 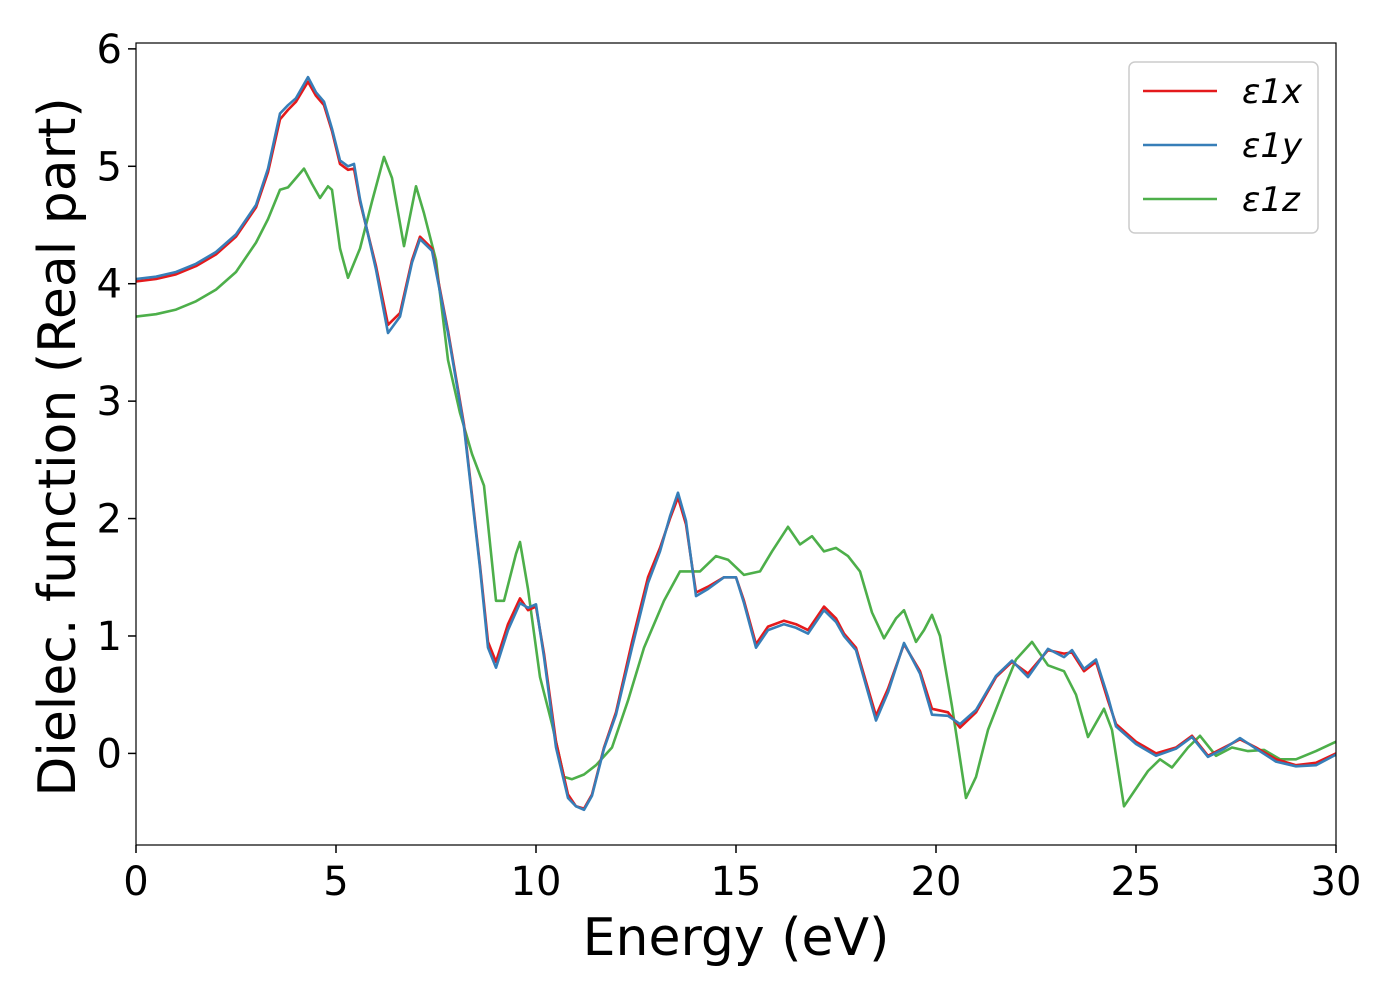 I want to click on x-axis-ticks: 0 5 10 15 20 25 30, so click(x=742, y=875).